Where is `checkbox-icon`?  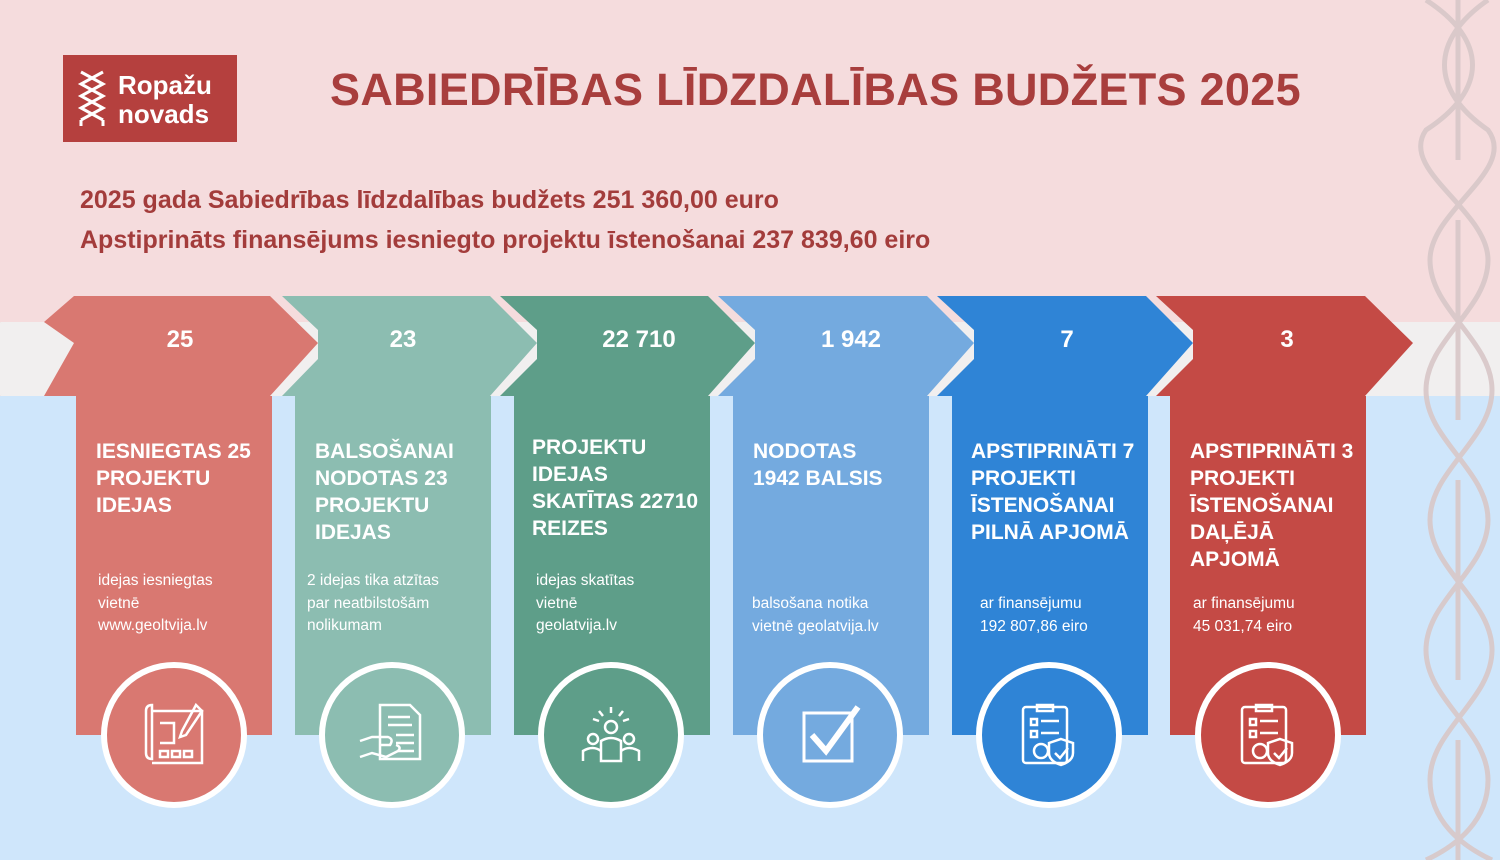
checkbox-icon is located at coordinates (831, 734).